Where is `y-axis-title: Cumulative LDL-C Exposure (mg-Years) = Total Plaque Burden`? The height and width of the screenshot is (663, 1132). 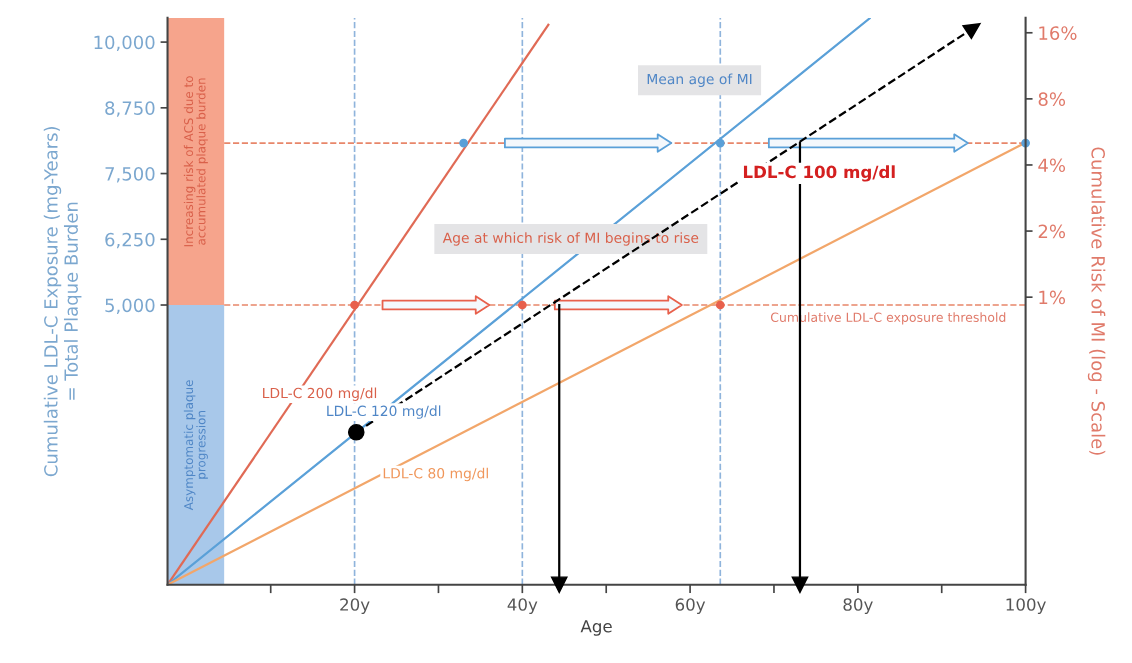 y-axis-title: Cumulative LDL-C Exposure (mg-Years) = Total Plaque Burden is located at coordinates (62, 301).